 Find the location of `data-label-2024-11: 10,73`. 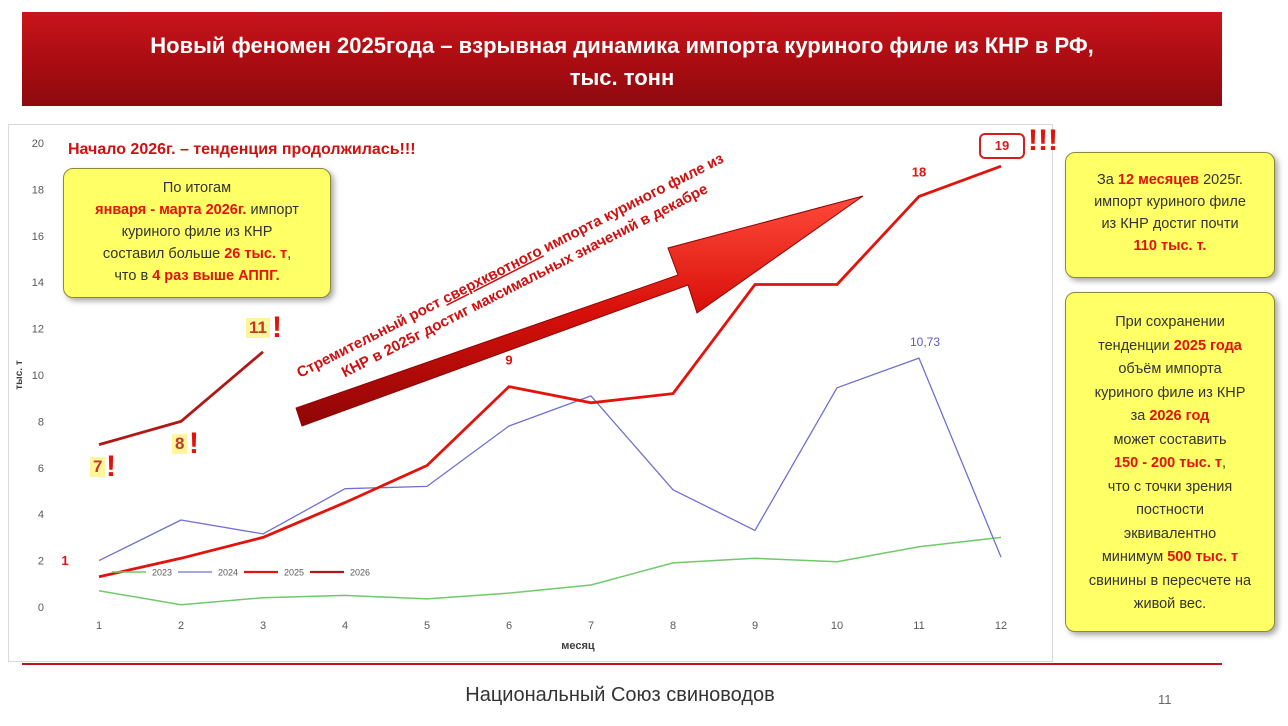

data-label-2024-11: 10,73 is located at coordinates (925, 342).